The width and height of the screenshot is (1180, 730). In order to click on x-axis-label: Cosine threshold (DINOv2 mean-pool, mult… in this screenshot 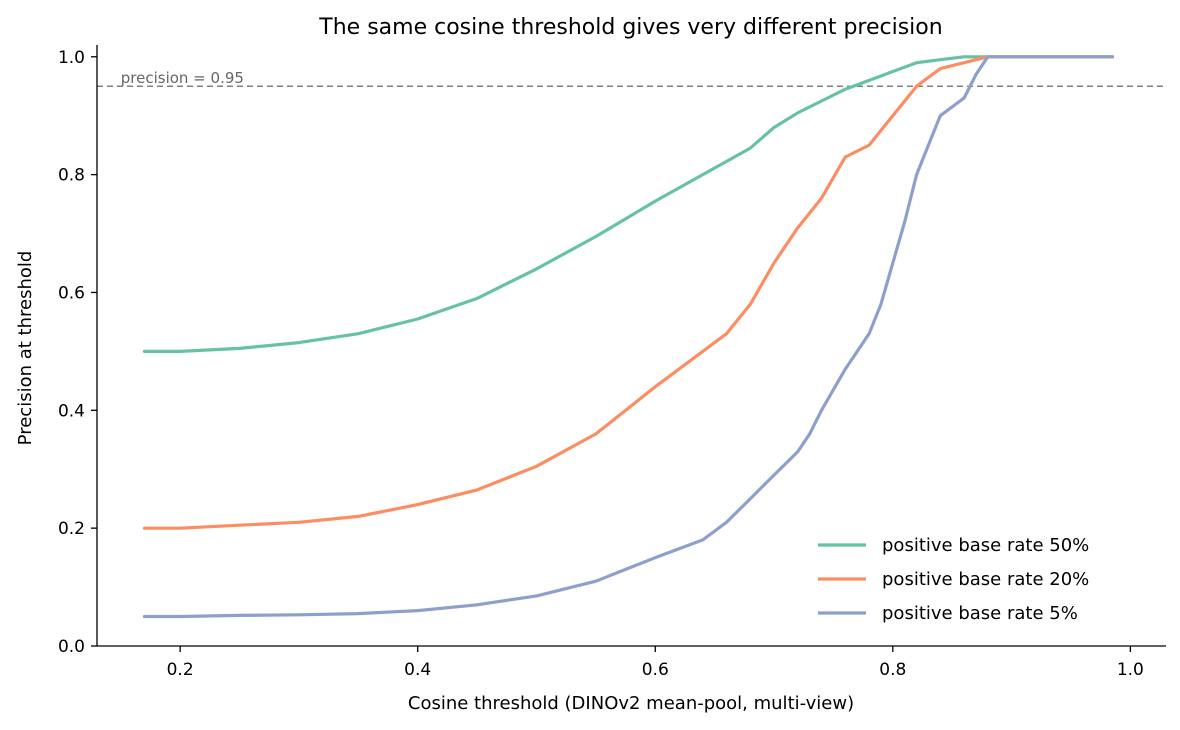, I will do `click(631, 703)`.